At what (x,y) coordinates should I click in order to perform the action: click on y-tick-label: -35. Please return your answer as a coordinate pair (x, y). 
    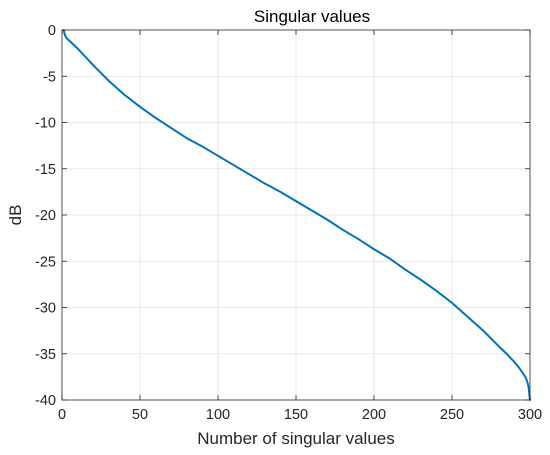
    Looking at the image, I should click on (45, 355).